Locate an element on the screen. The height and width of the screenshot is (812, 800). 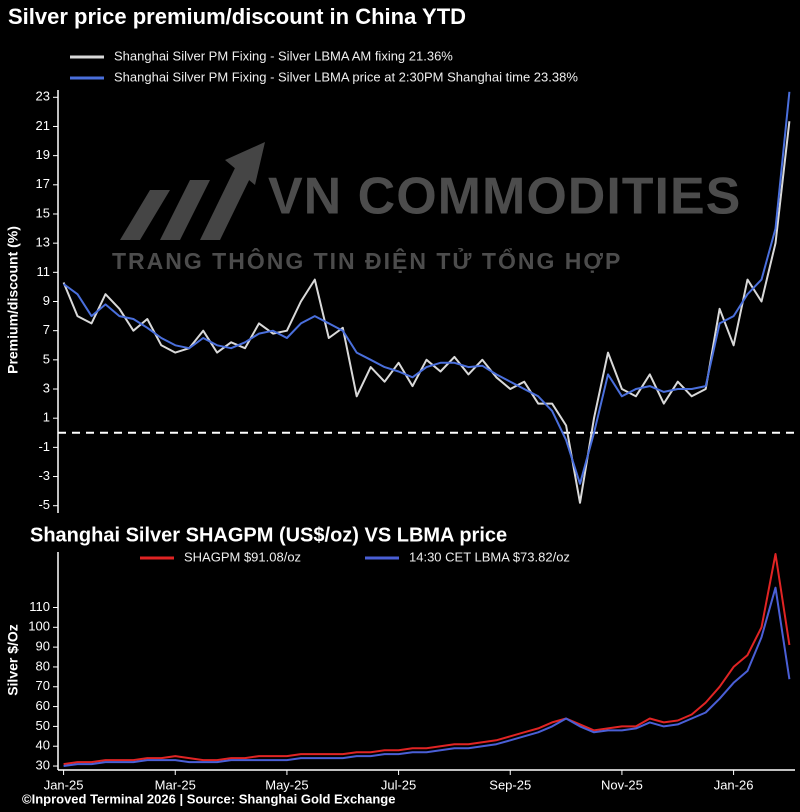
y-tick-label: 1 is located at coordinates (46, 417).